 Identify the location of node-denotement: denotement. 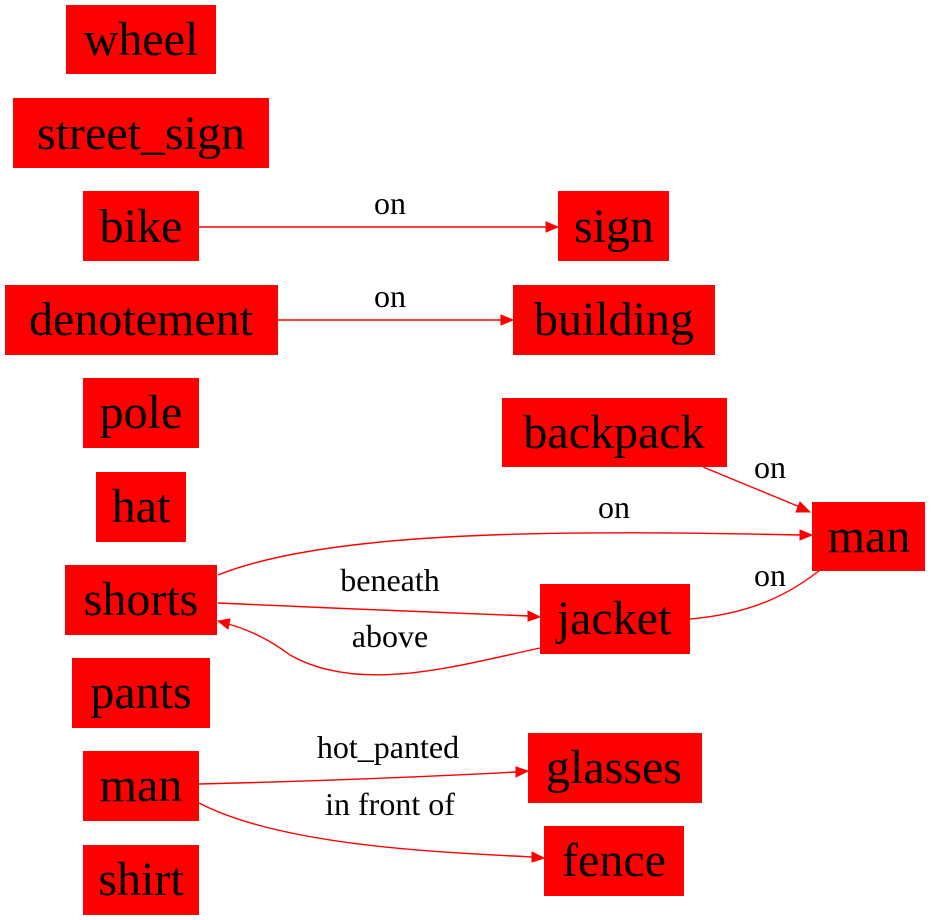
(141, 320).